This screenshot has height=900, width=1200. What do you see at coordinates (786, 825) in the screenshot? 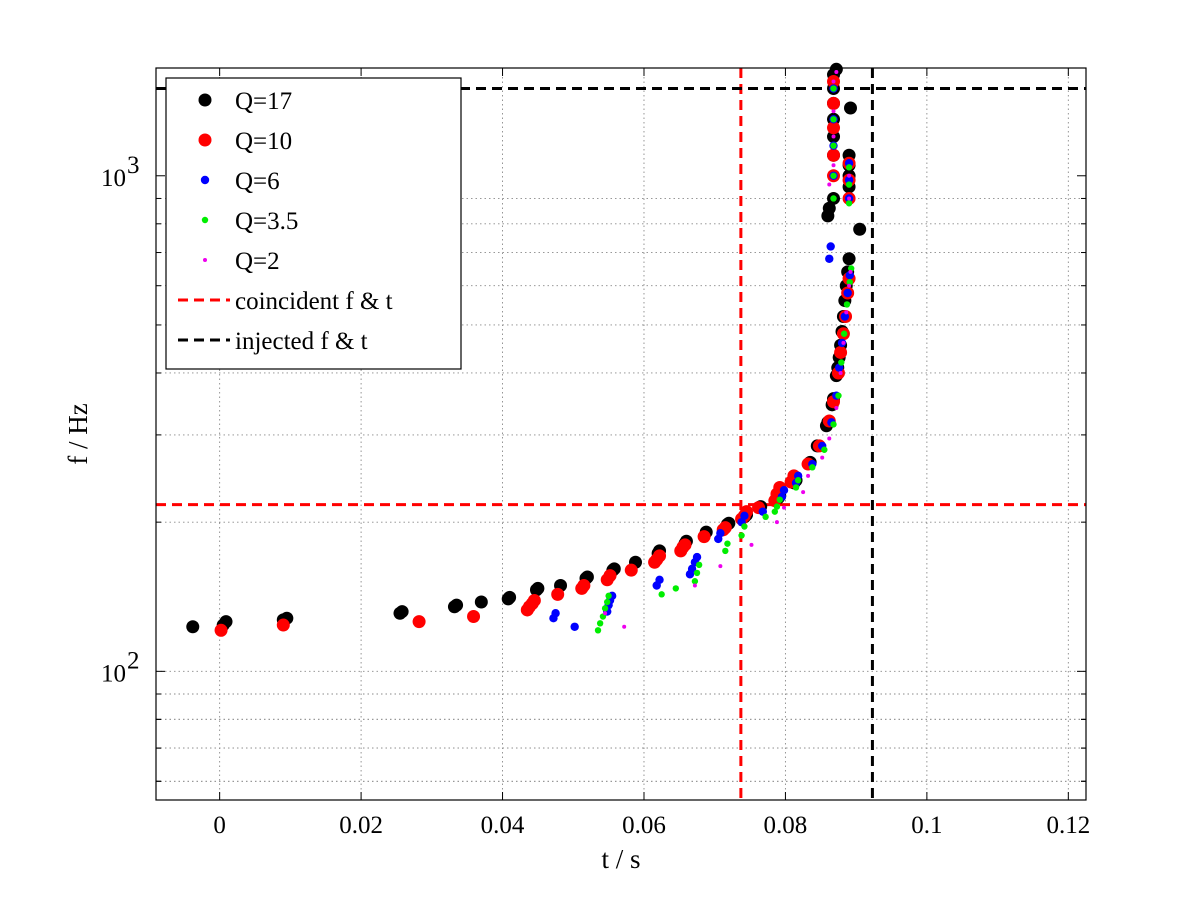
I see `x-tick-label: 0.08` at bounding box center [786, 825].